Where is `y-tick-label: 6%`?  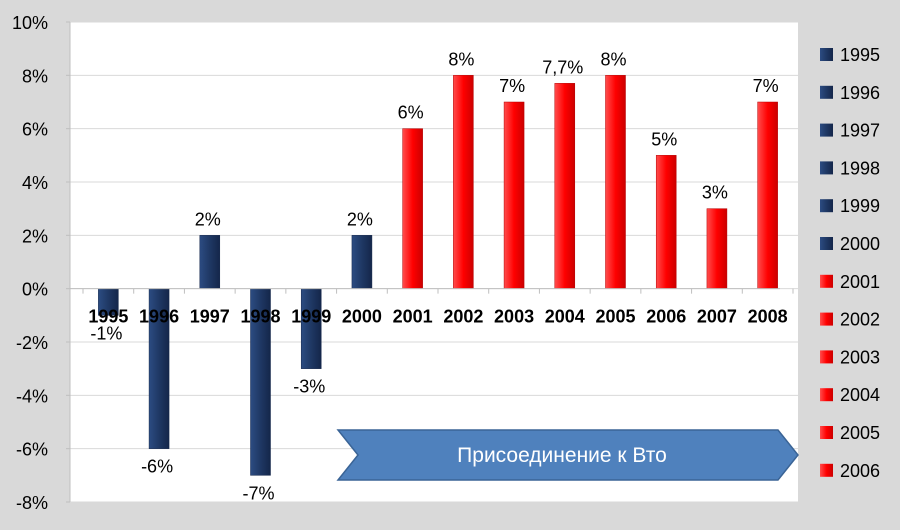 y-tick-label: 6% is located at coordinates (35, 130).